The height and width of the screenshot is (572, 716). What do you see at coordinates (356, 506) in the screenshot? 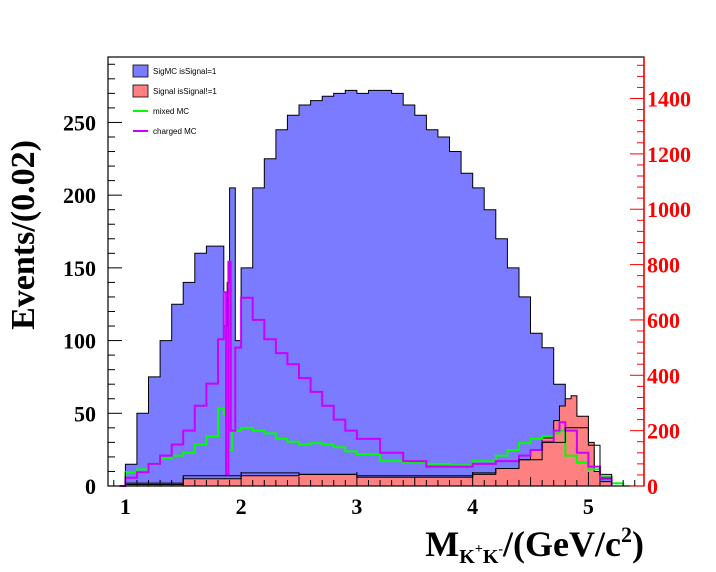
I see `x-tick-label: 3` at bounding box center [356, 506].